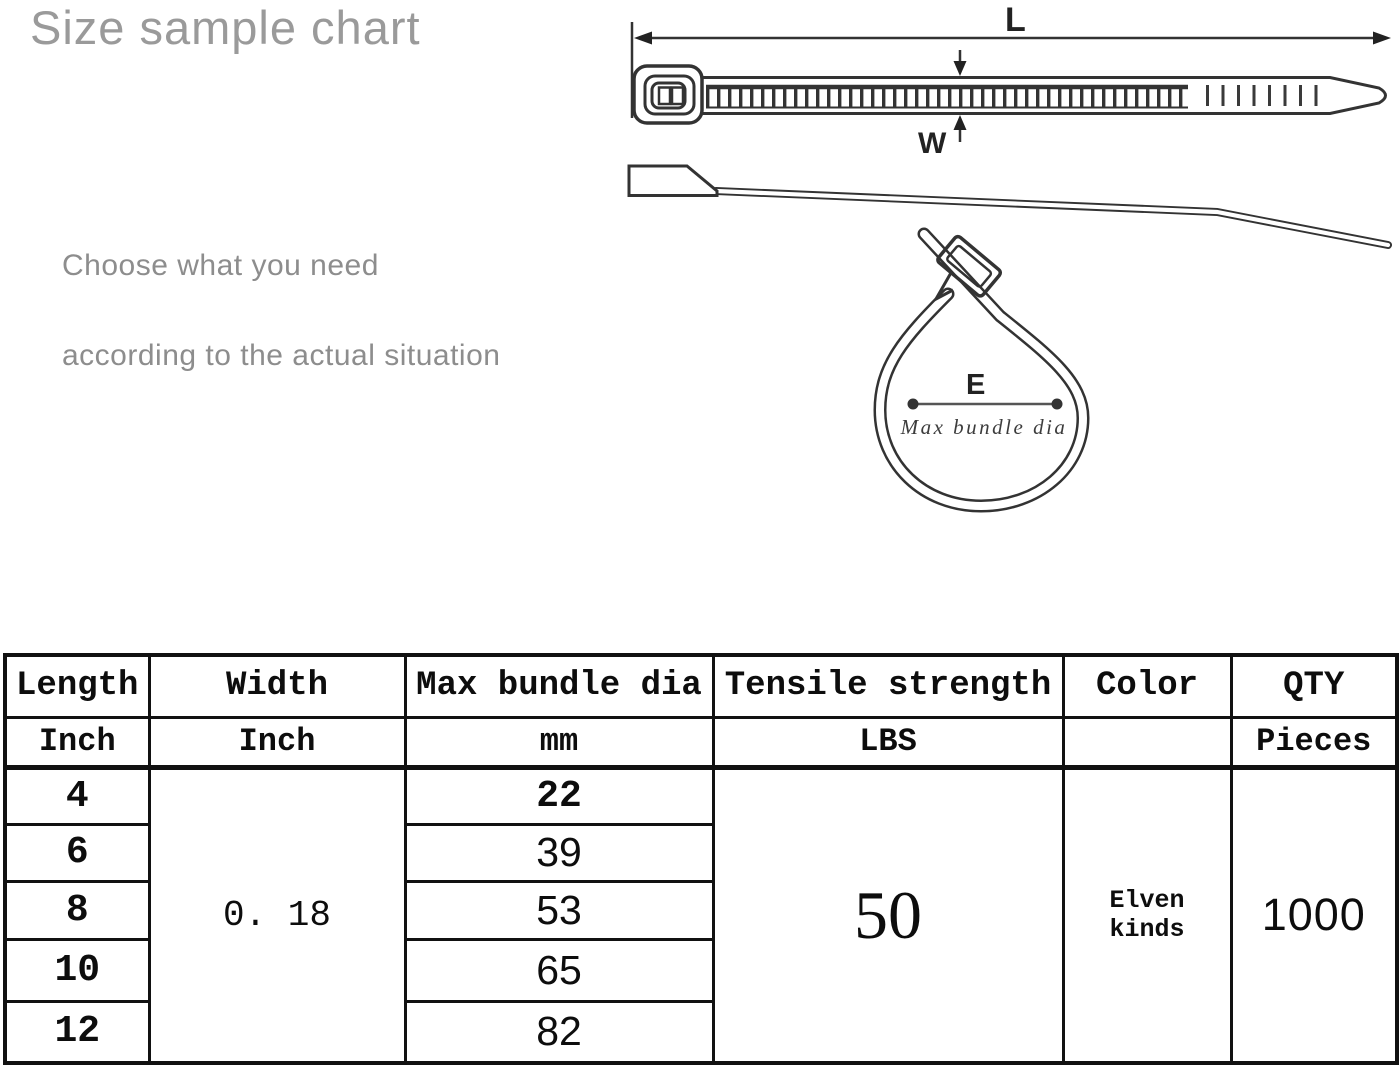 This screenshot has width=1399, height=1083. I want to click on w-arrowhead-down, so click(960, 68).